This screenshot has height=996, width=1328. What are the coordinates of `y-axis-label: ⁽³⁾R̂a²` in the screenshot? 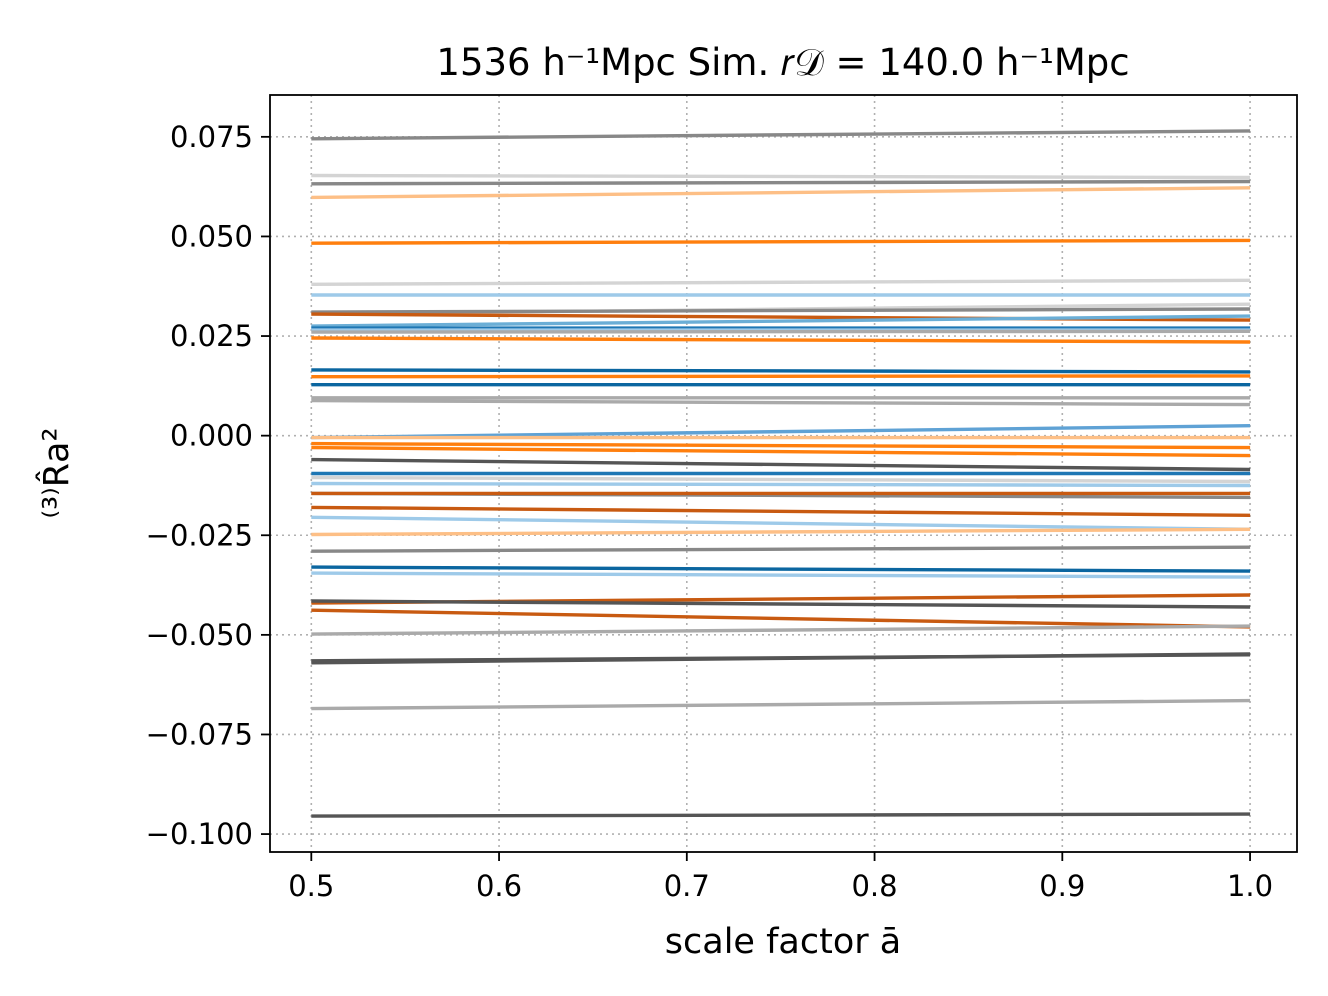 It's located at (56, 472).